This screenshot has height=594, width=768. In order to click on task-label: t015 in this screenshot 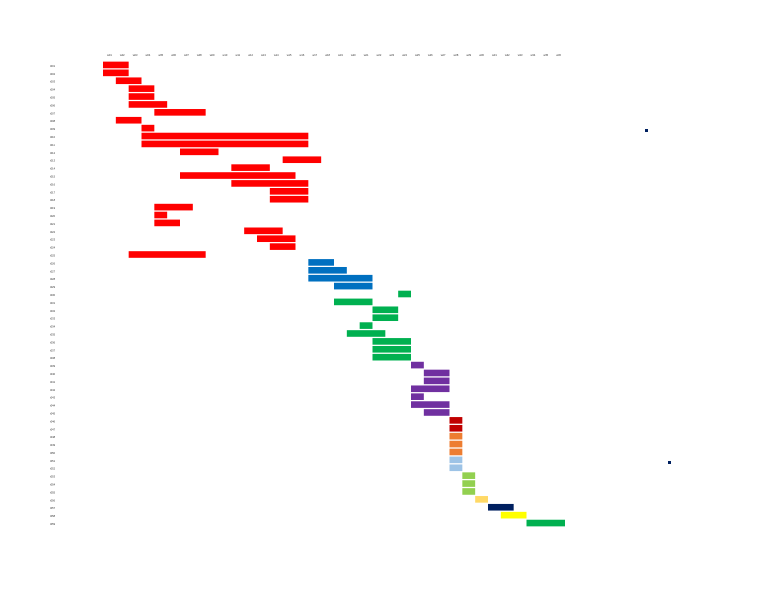, I will do `click(53, 177)`.